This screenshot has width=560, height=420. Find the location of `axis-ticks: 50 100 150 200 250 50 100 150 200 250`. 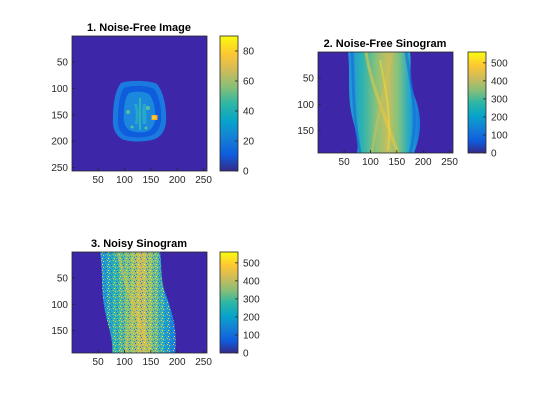

axis-ticks: 50 100 150 200 250 50 100 150 200 250 is located at coordinates (131, 122).